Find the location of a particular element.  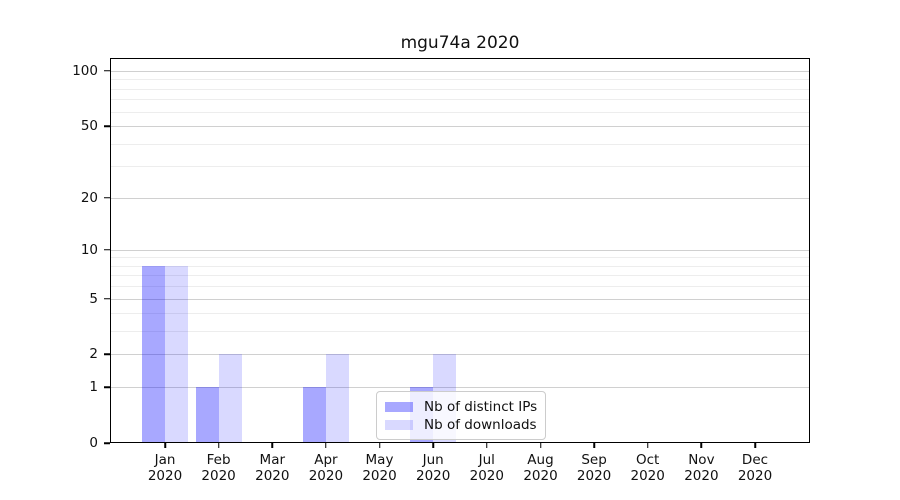

legend-label-downloads: Nb of downloads is located at coordinates (480, 424).